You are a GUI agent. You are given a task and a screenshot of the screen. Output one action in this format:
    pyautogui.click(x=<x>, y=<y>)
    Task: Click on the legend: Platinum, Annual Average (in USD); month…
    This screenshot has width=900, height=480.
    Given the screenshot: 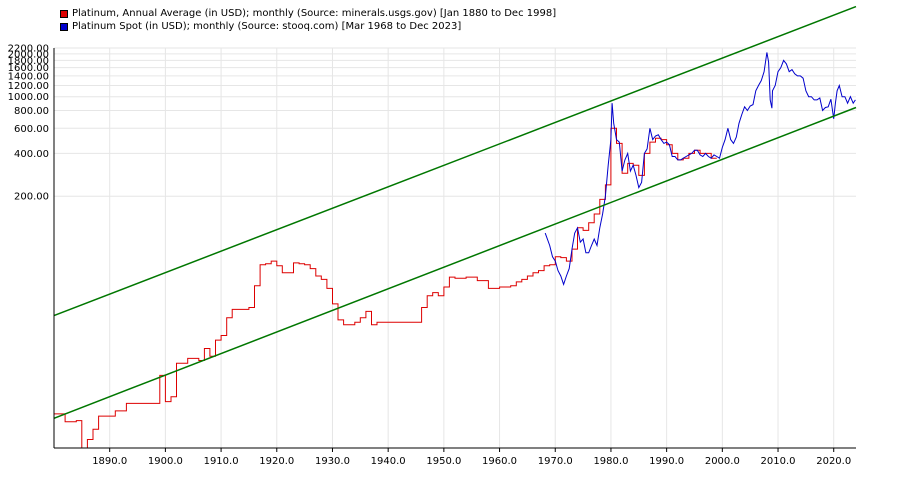 What is the action you would take?
    pyautogui.click(x=308, y=20)
    